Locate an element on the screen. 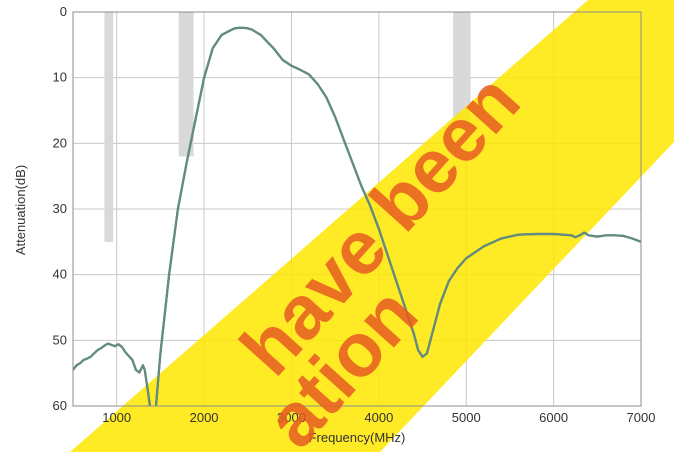 The height and width of the screenshot is (452, 674). x-tick-label-4: 5000 is located at coordinates (466, 417).